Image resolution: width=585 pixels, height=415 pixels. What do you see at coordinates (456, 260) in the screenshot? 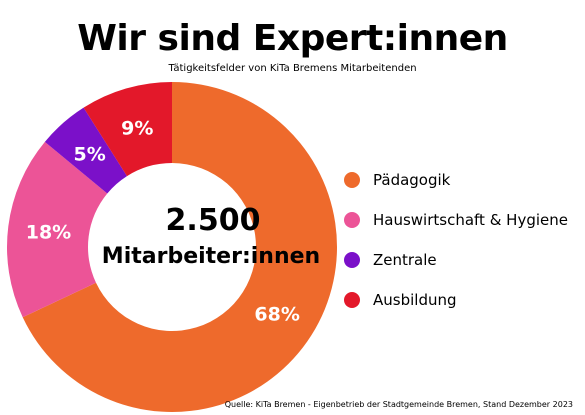
I see `legend-item-3: Zentrale` at bounding box center [456, 260].